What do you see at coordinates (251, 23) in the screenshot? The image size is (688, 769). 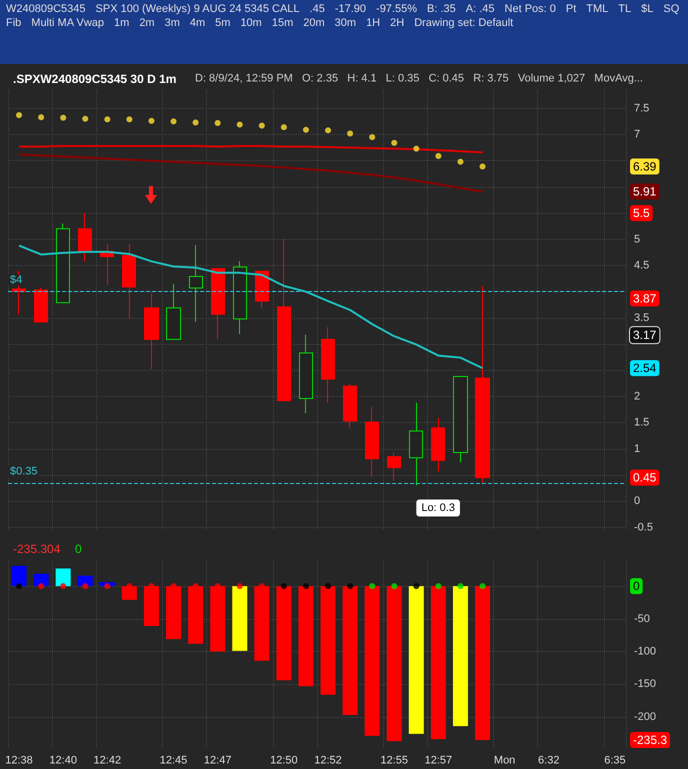 I see `text: 10m` at bounding box center [251, 23].